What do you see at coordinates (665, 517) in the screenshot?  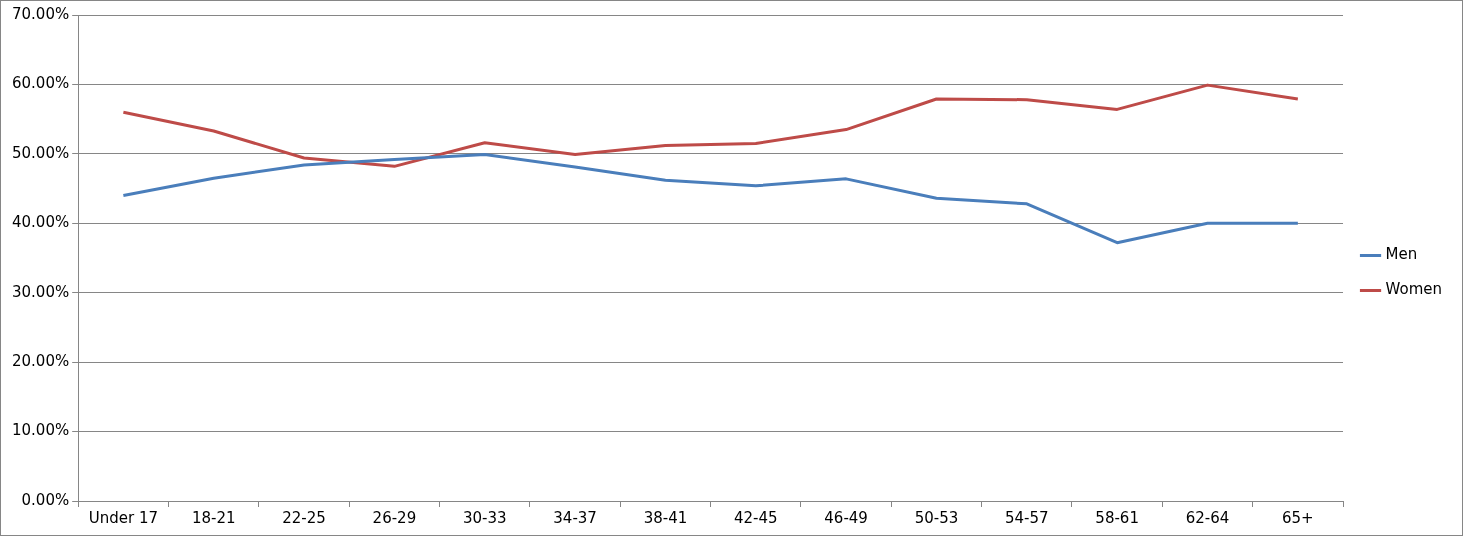 I see `x-tick-label: 38-41` at bounding box center [665, 517].